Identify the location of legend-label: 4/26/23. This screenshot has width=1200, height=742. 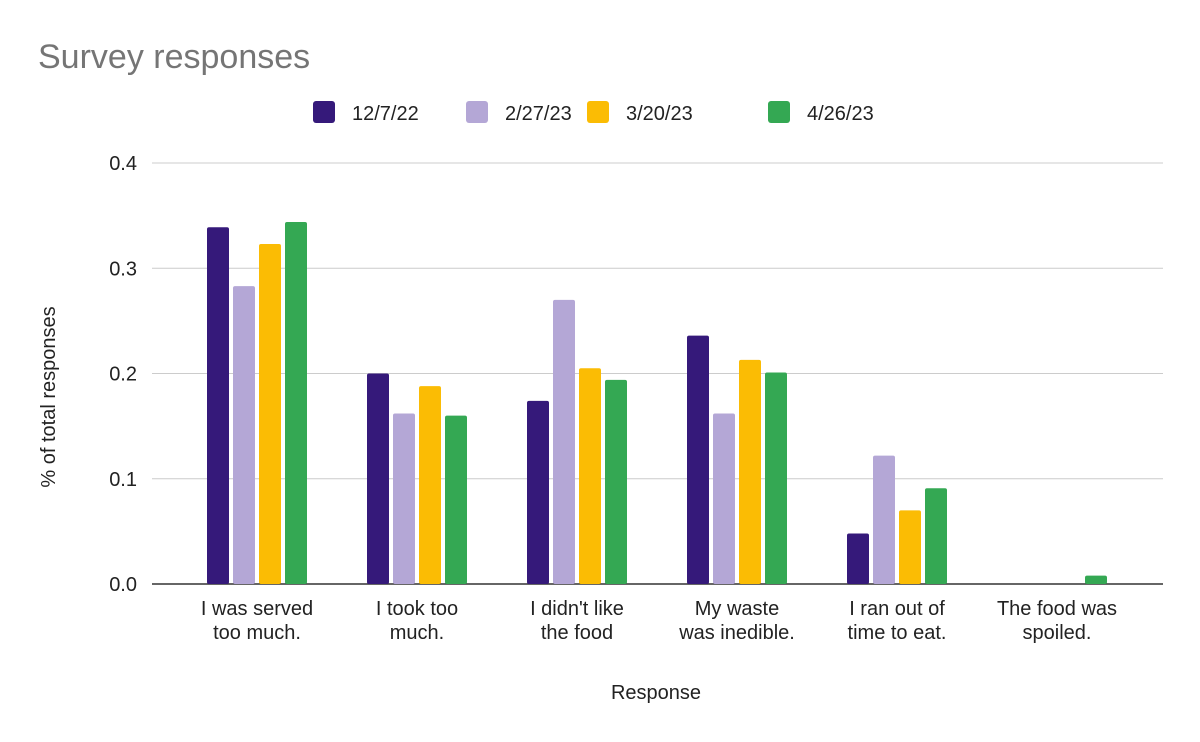
(840, 114).